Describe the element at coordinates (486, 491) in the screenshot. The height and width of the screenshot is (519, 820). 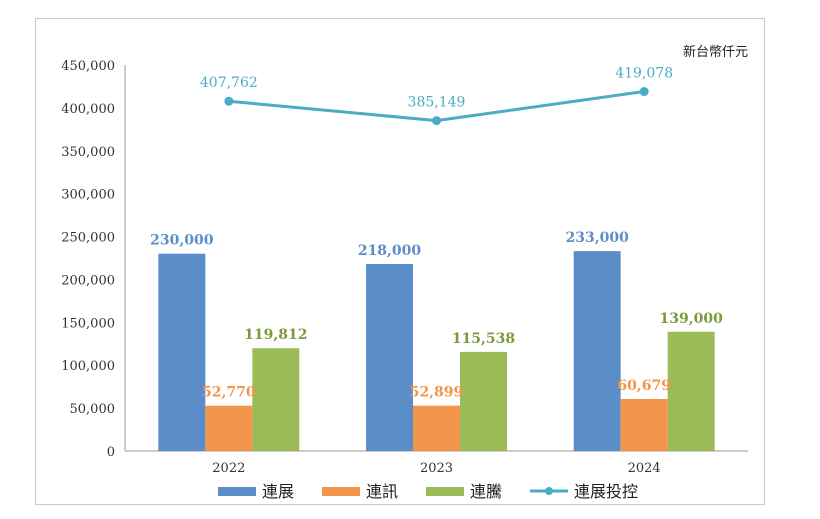
I see `legend-label: 連騰` at that location.